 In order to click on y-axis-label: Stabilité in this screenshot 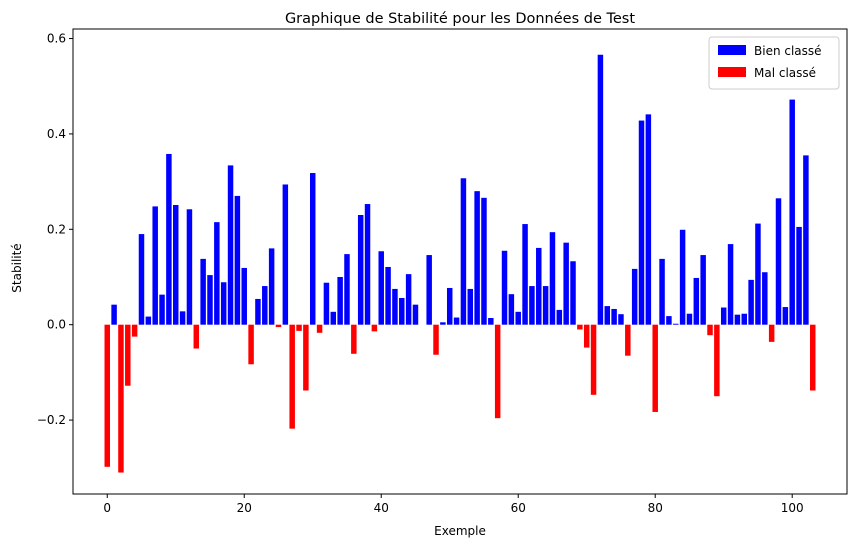, I will do `click(17, 267)`.